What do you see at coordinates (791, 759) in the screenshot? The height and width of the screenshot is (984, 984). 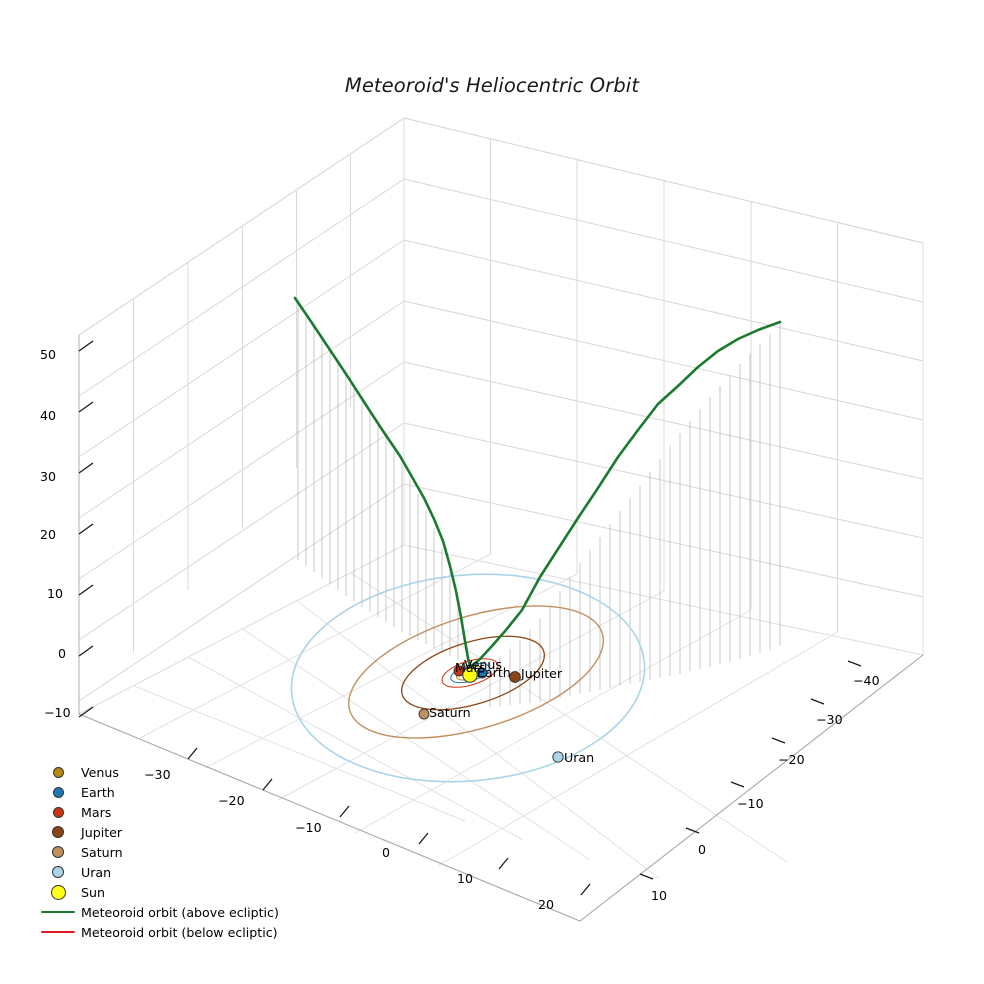 I see `y-tick-label-n20: −20` at bounding box center [791, 759].